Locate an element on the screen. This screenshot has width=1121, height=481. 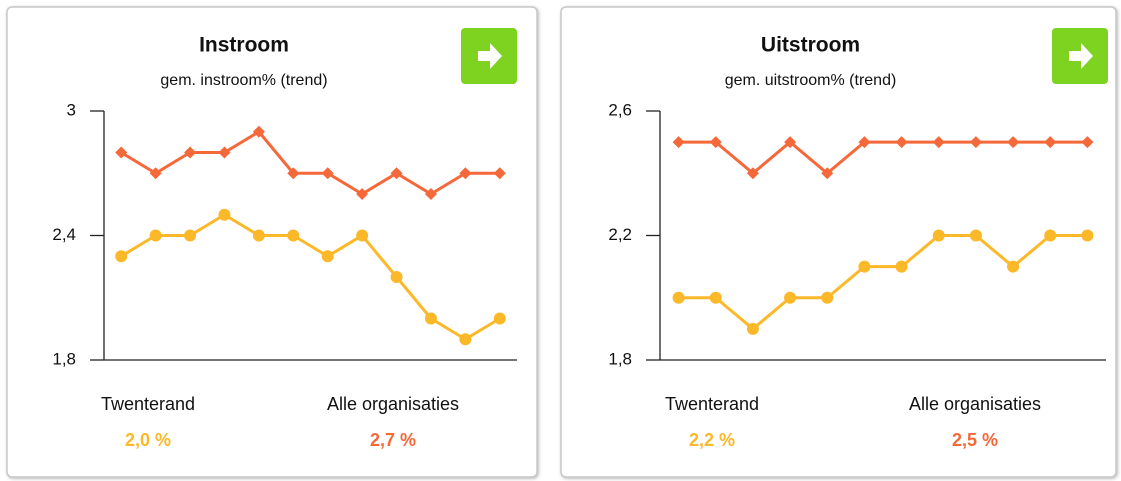
current-value: 2,0 % is located at coordinates (148, 440).